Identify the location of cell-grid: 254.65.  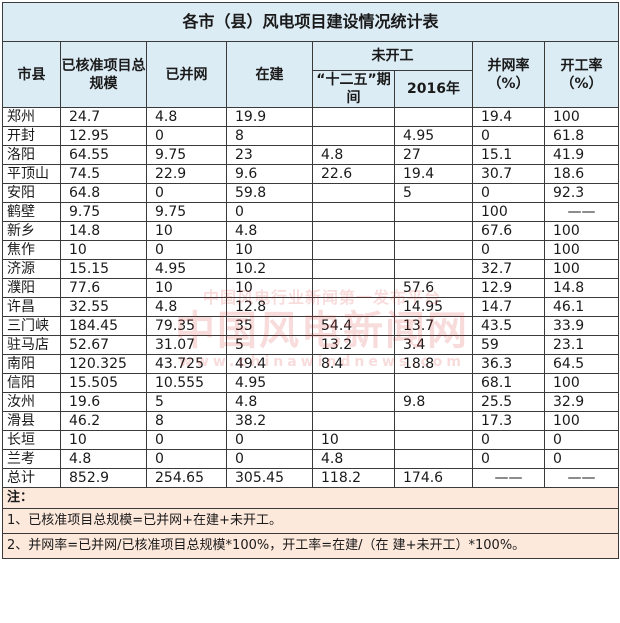
(186, 478).